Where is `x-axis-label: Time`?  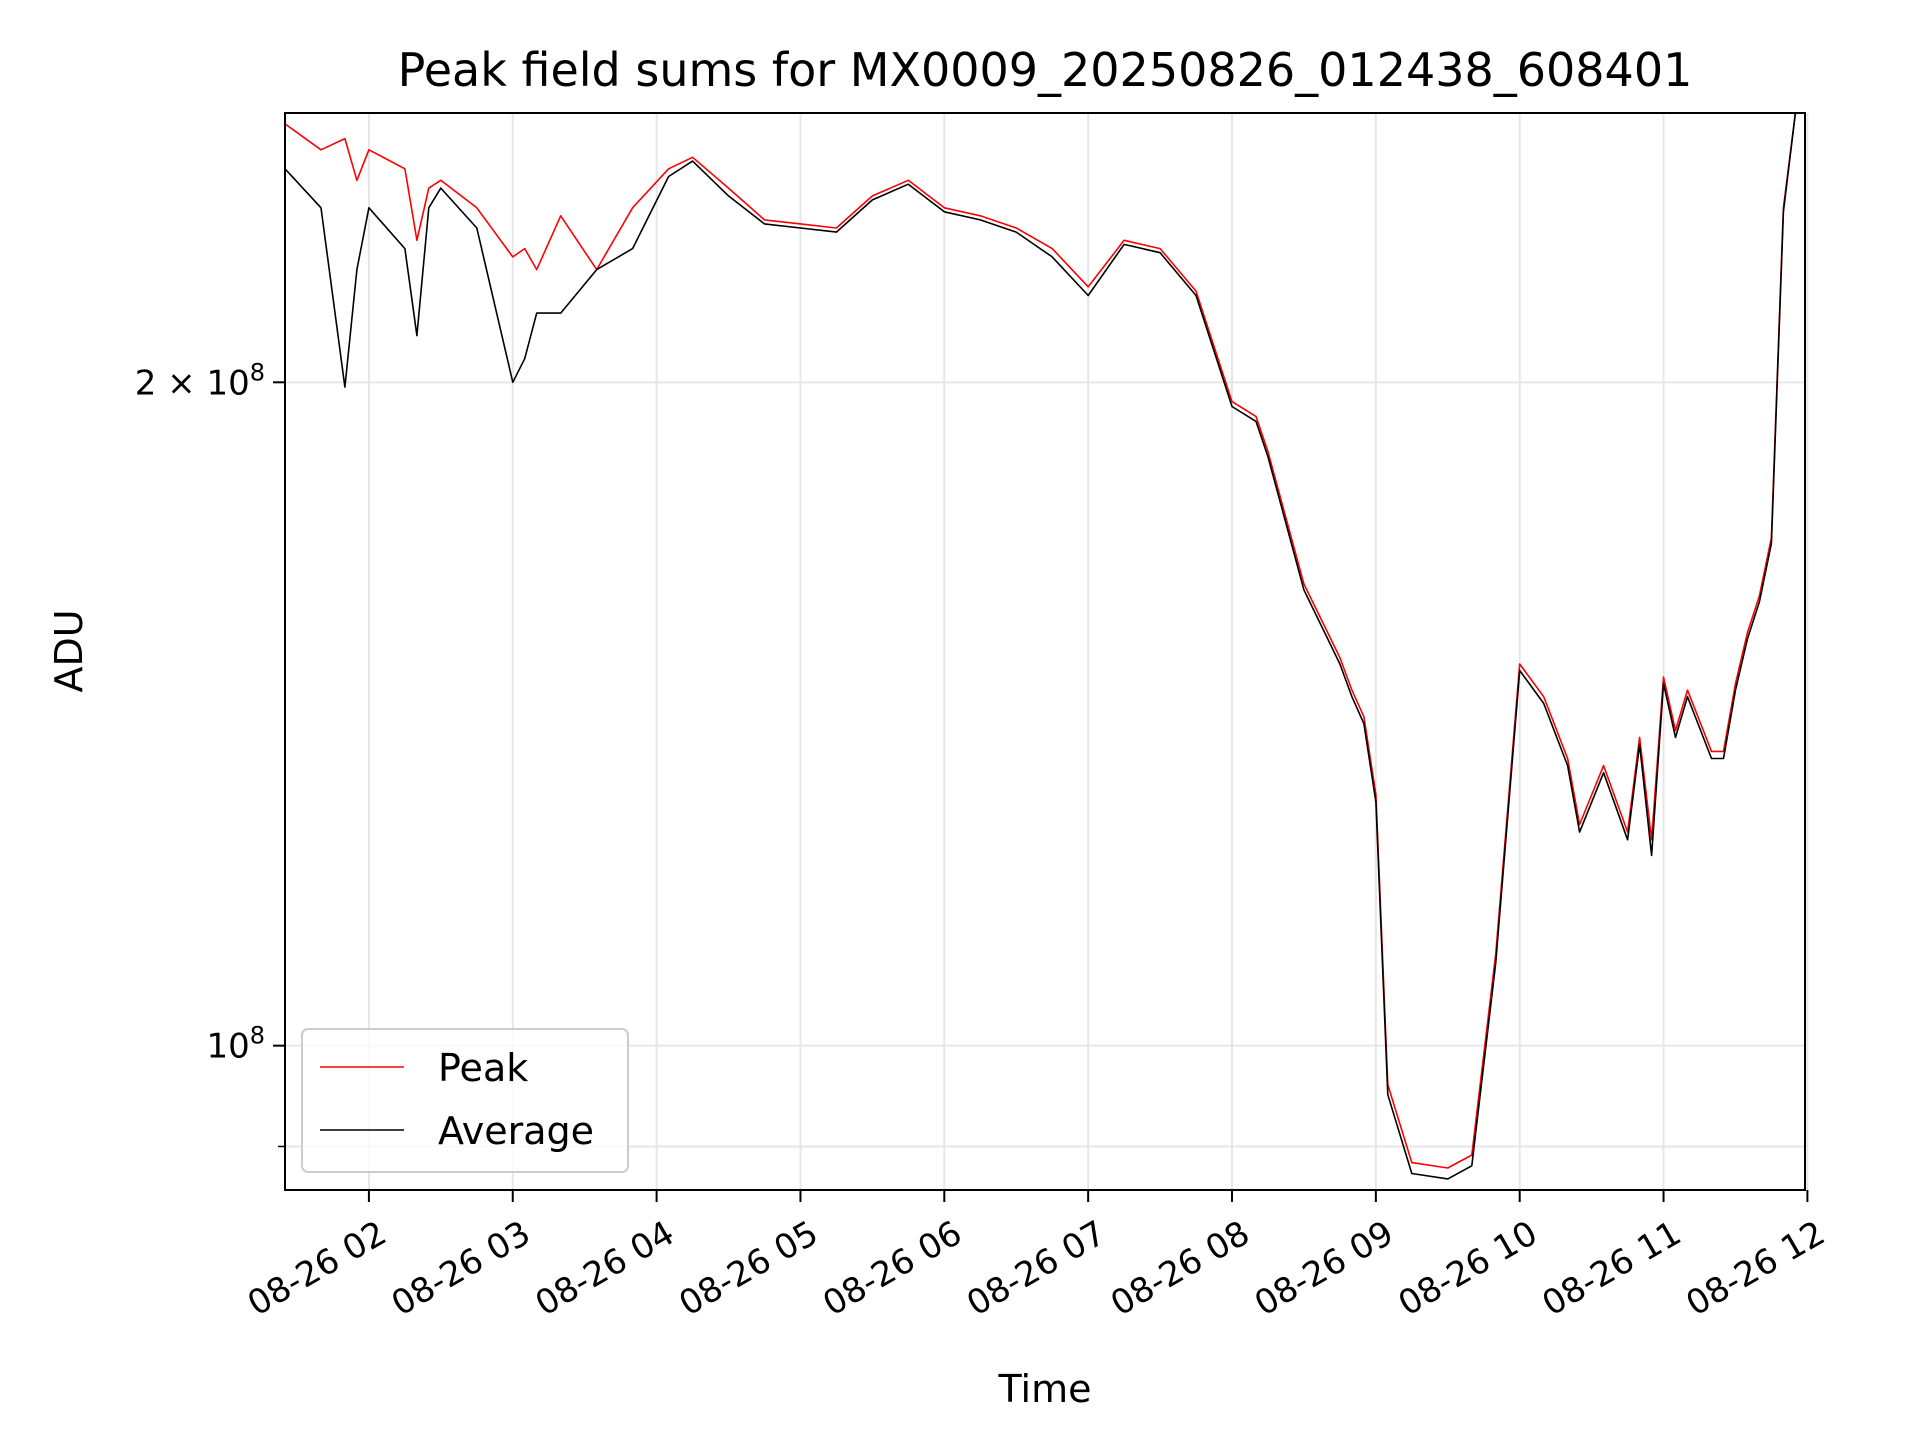 x-axis-label: Time is located at coordinates (1045, 1389).